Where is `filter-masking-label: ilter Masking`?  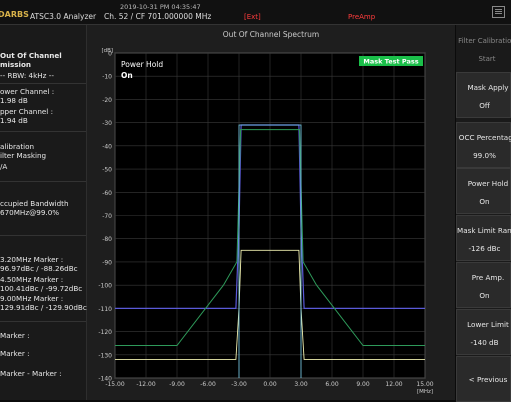 filter-masking-label: ilter Masking is located at coordinates (23, 155).